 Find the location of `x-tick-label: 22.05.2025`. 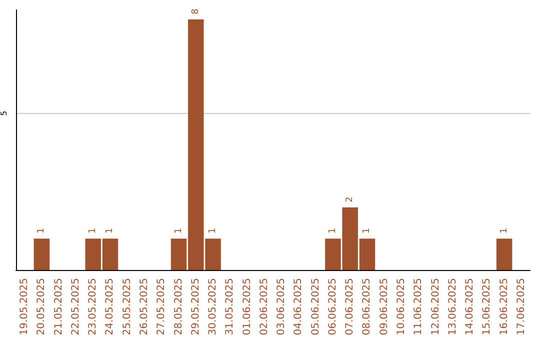

x-tick-label: 22.05.2025 is located at coordinates (76, 307).